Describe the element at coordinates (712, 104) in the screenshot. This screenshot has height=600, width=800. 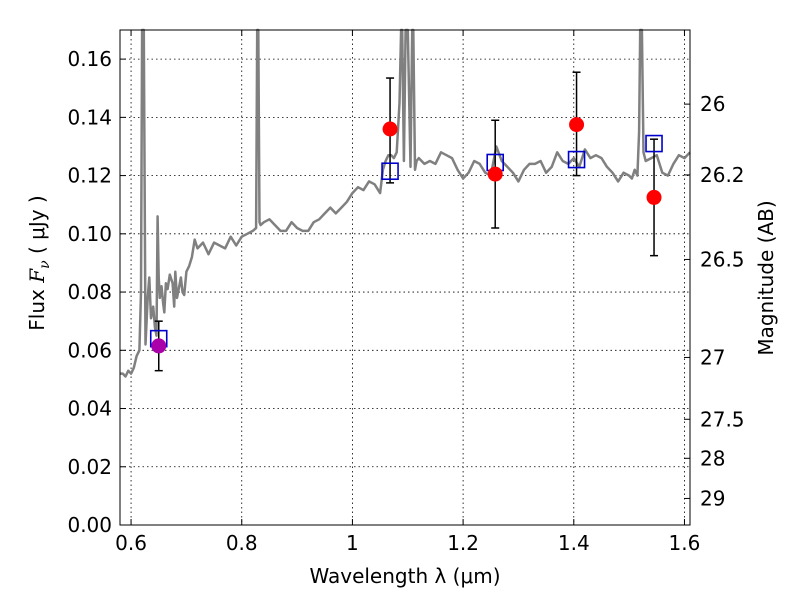
I see `y2-tick-label: 26` at that location.